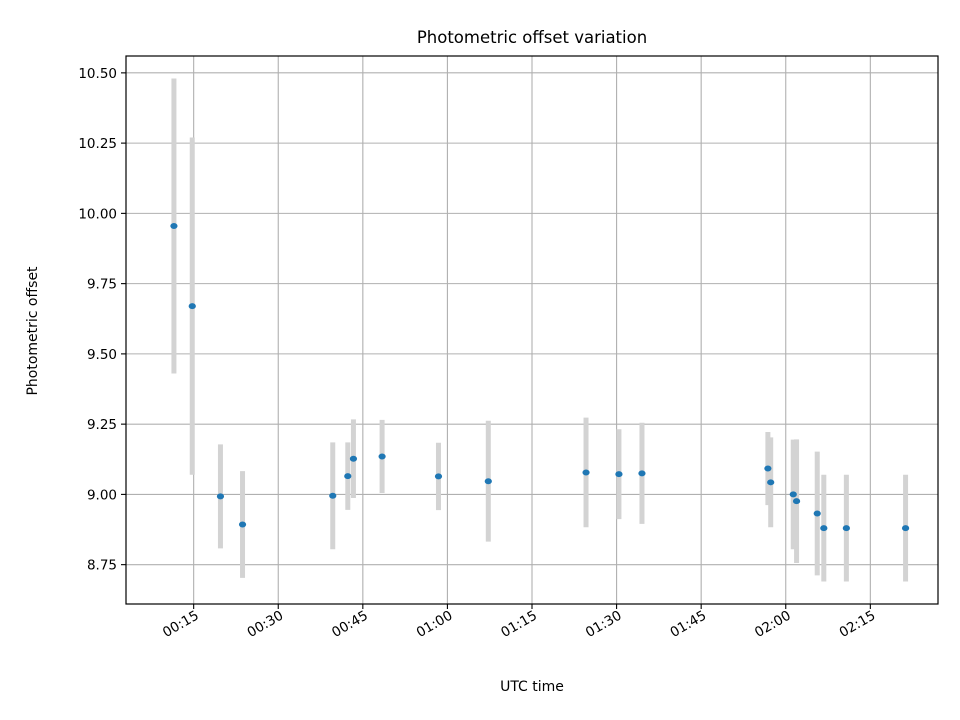 The width and height of the screenshot is (960, 720). Describe the element at coordinates (102, 566) in the screenshot. I see `y-tick-label: 8.75` at that location.